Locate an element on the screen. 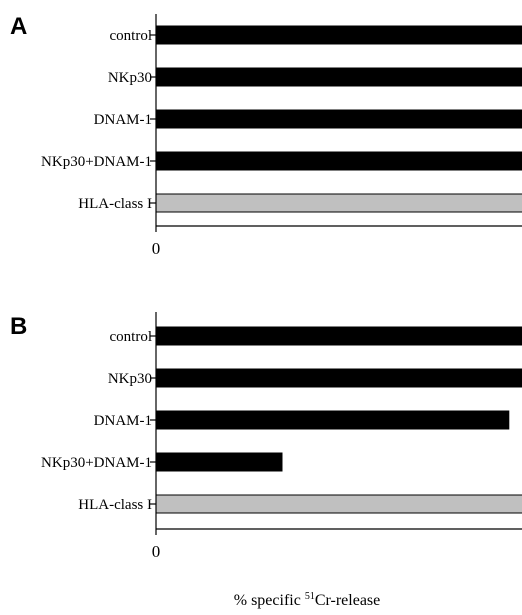  panel-letter: B is located at coordinates (18, 326).